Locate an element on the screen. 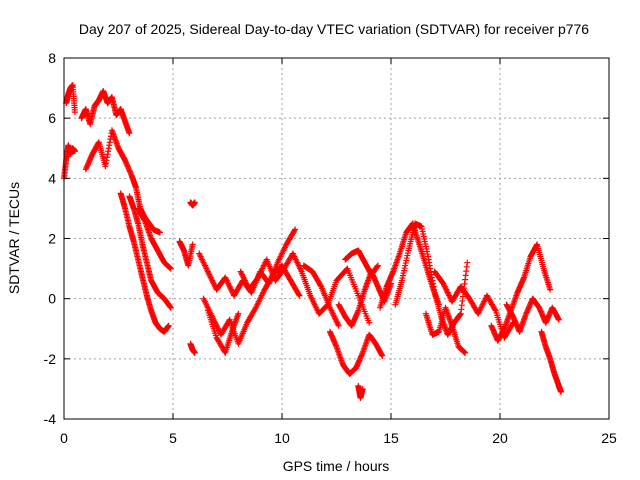 This screenshot has height=480, width=640. y-tick-label: 6 is located at coordinates (52, 118).